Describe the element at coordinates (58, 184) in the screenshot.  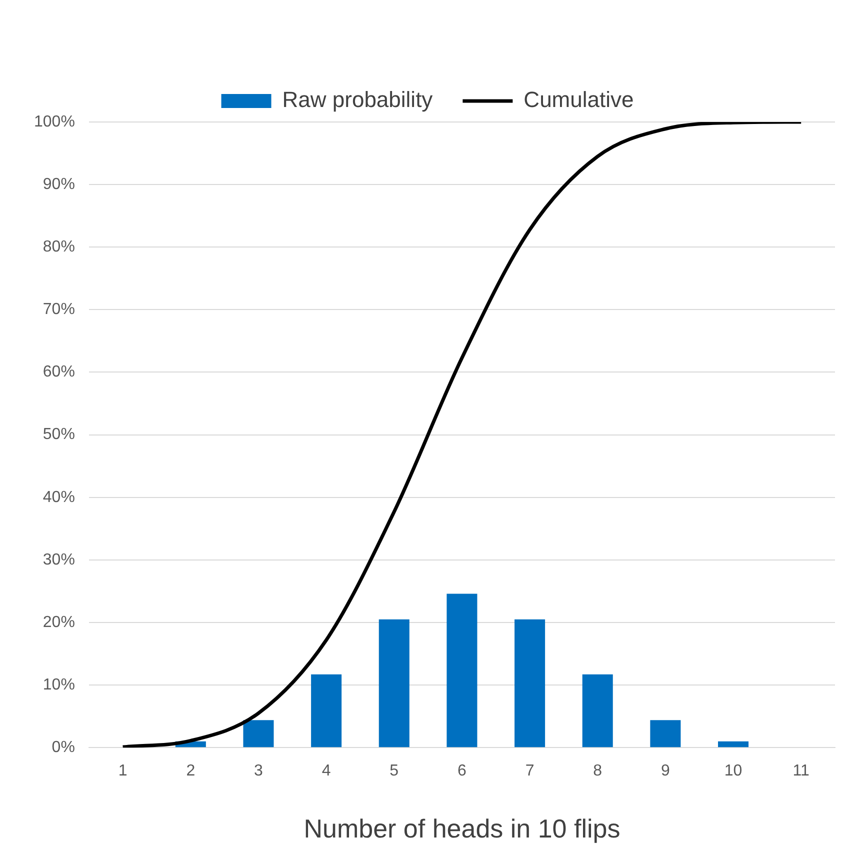
I see `y-tick-label: 90%` at that location.